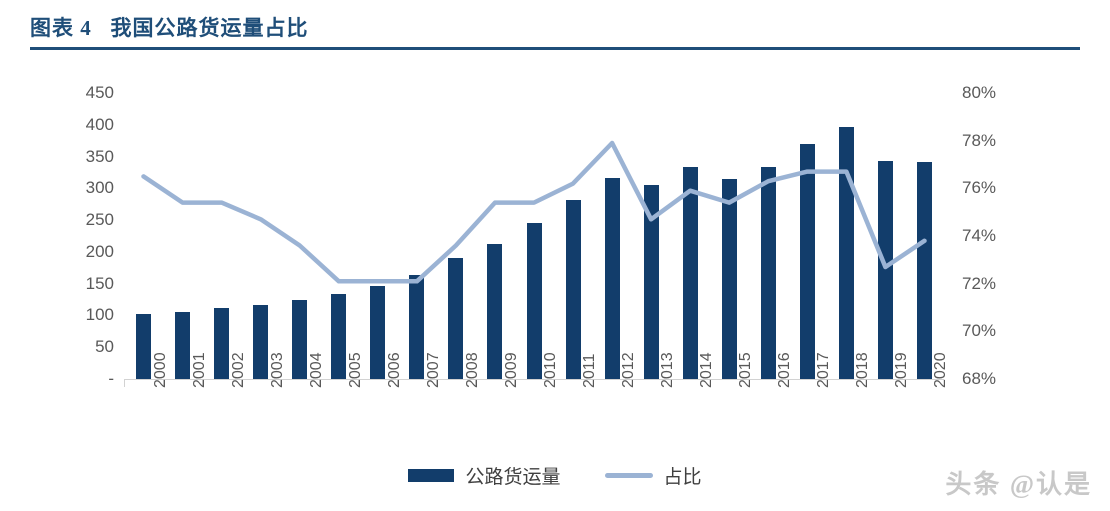  I want to click on legend-item-bar: 公路货运量, so click(484, 475).